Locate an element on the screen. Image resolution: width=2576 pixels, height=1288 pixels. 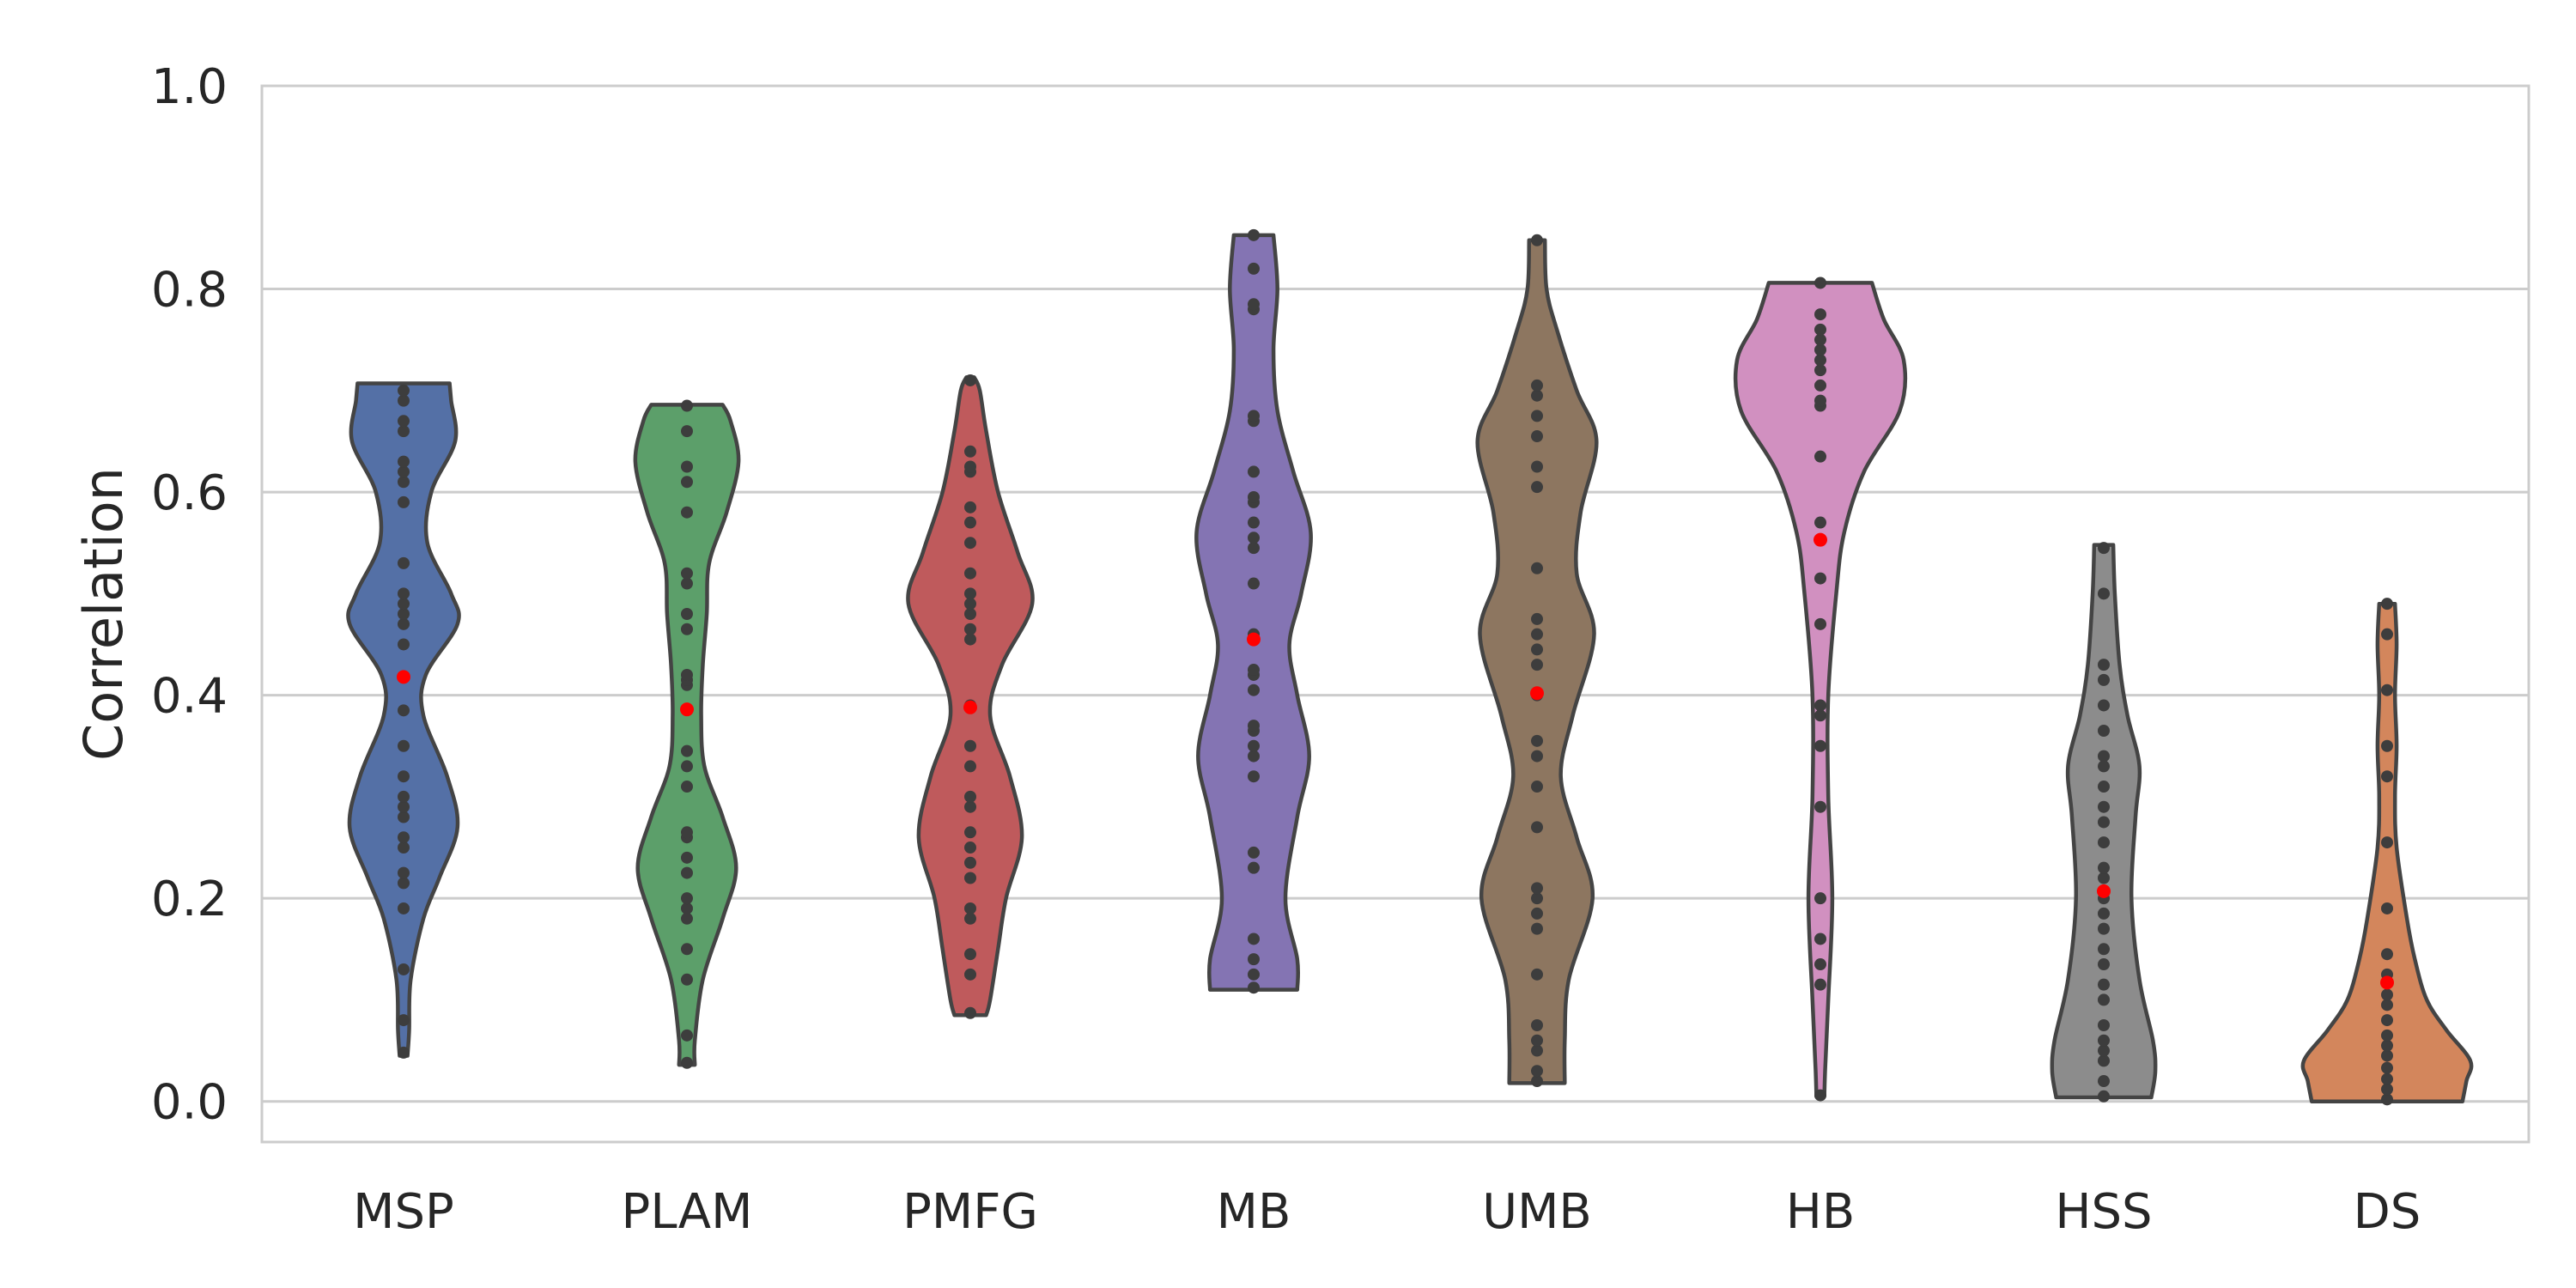
violin-mb is located at coordinates (1254, 611).